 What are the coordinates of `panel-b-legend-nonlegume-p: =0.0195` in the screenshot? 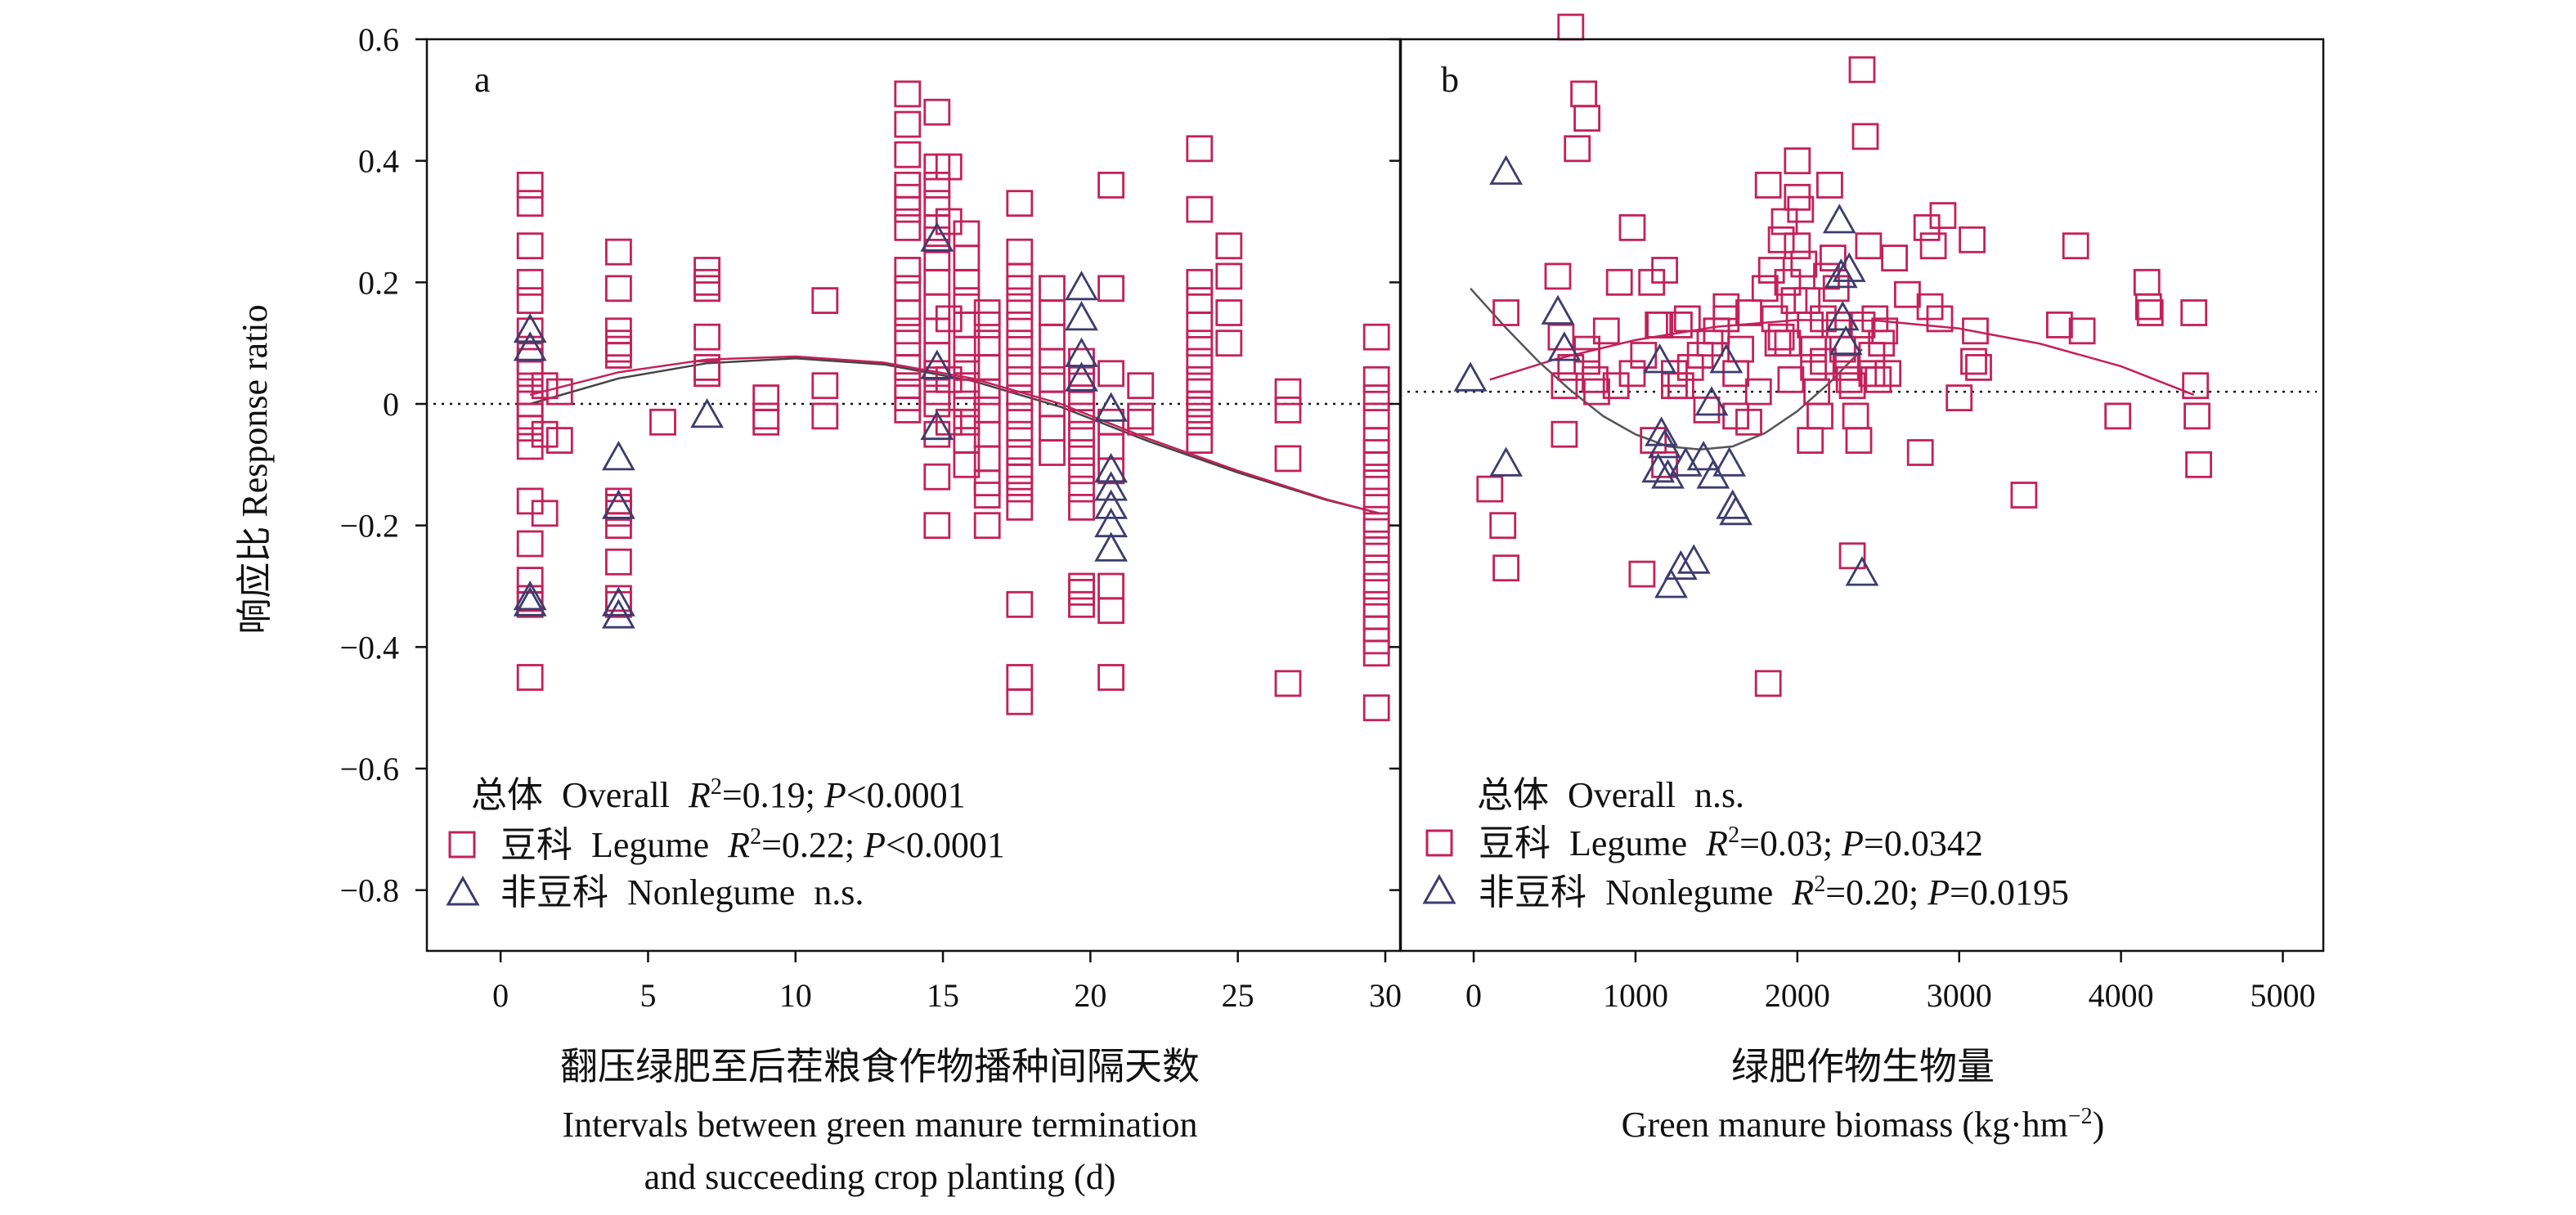 It's located at (2010, 892).